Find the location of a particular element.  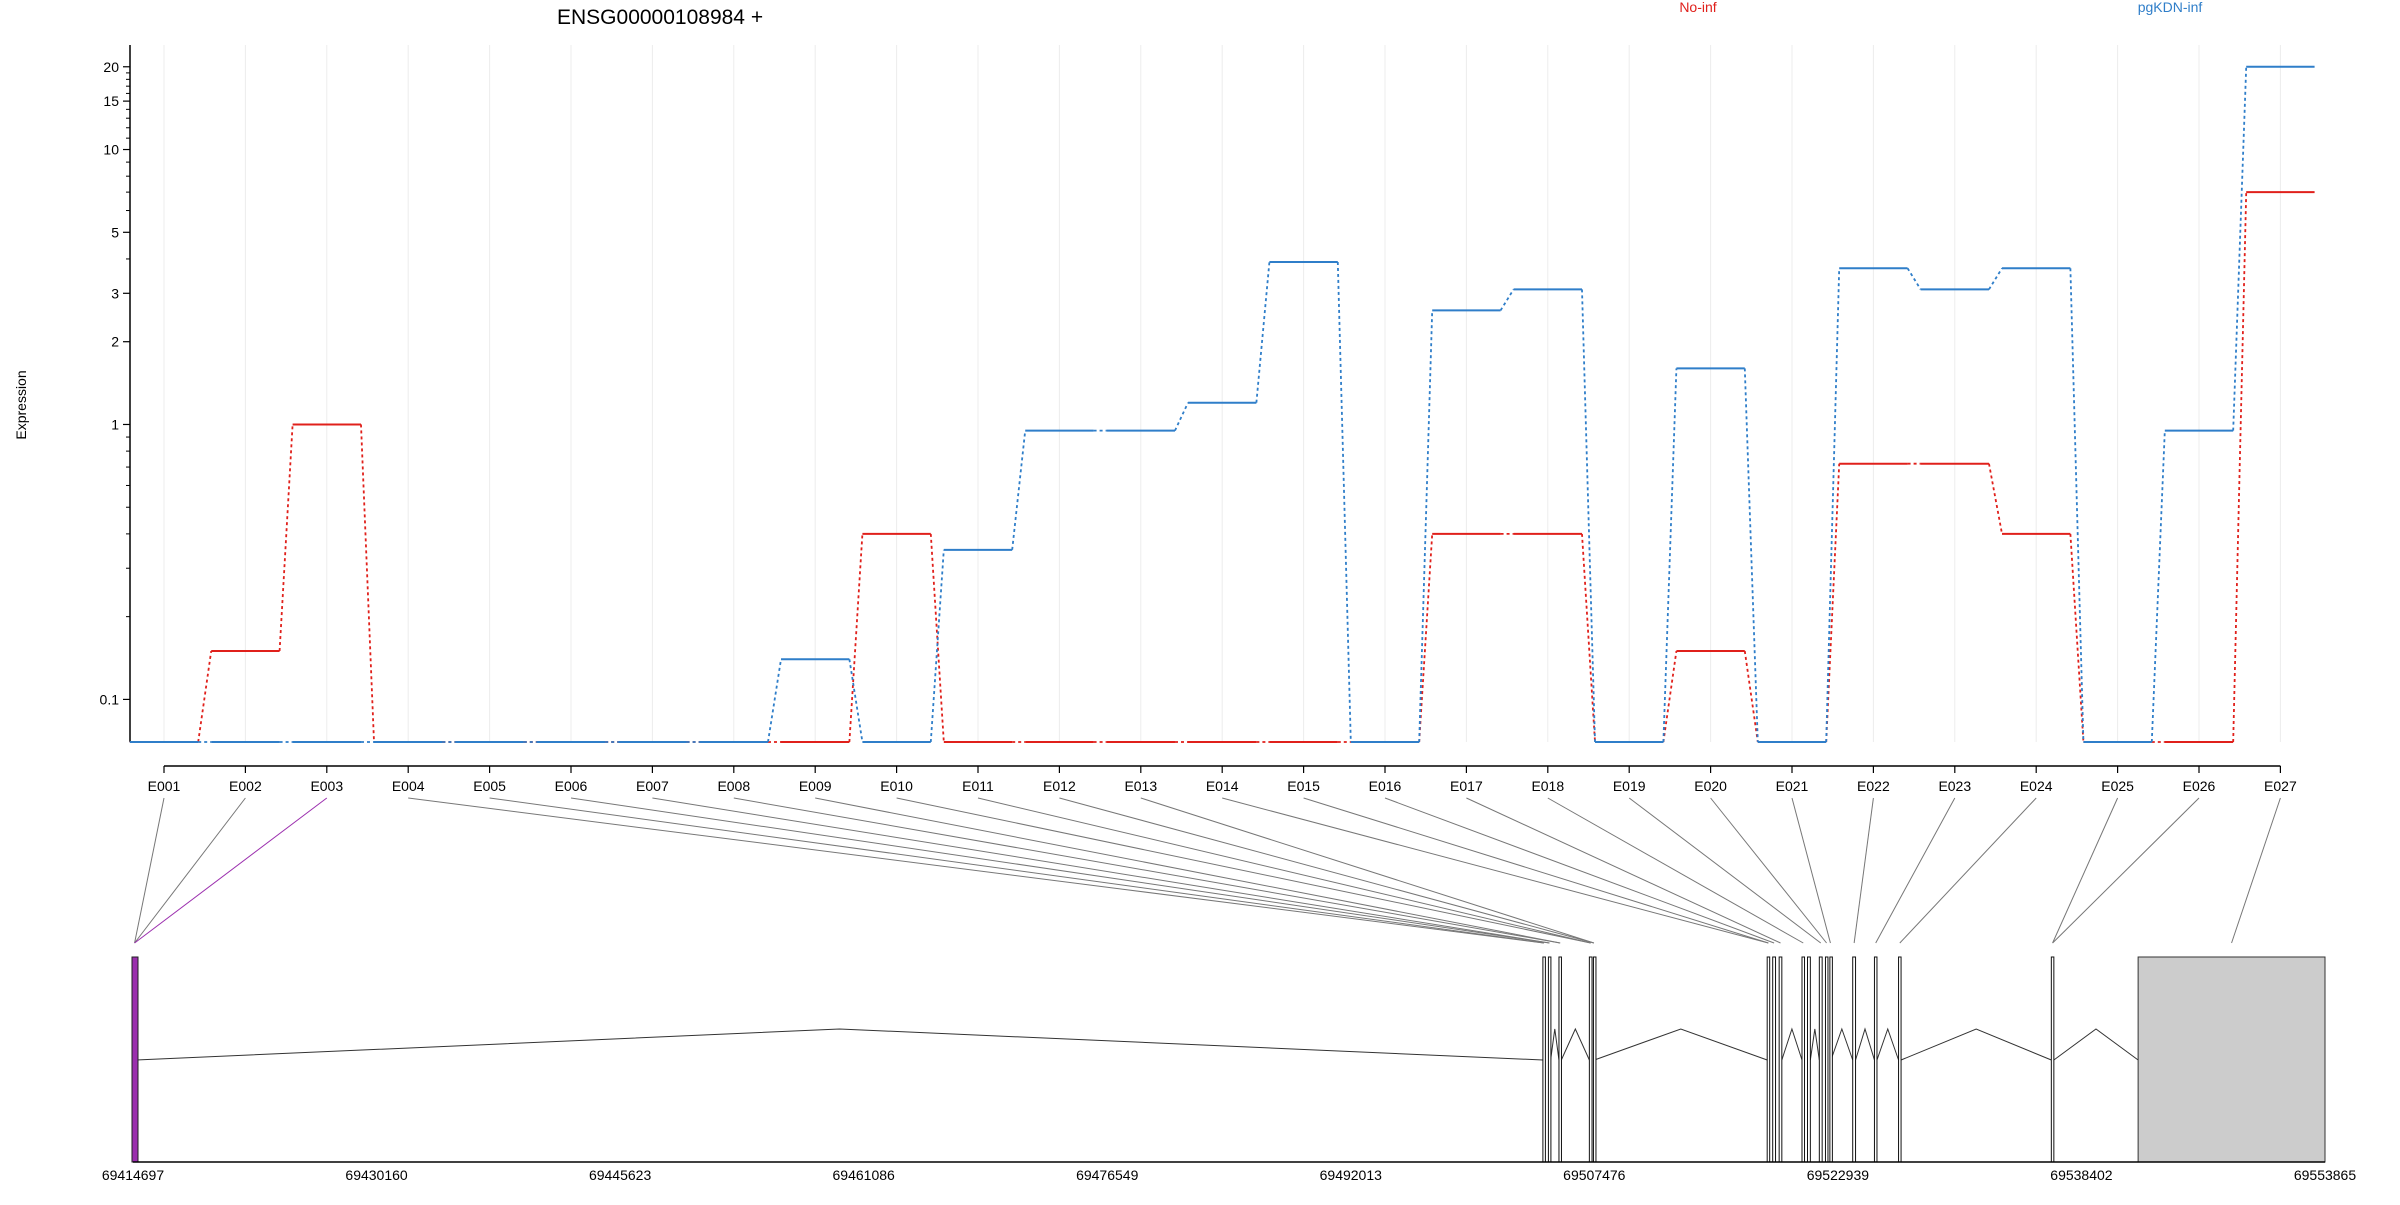

connector-line-E013 is located at coordinates (1367, 870).